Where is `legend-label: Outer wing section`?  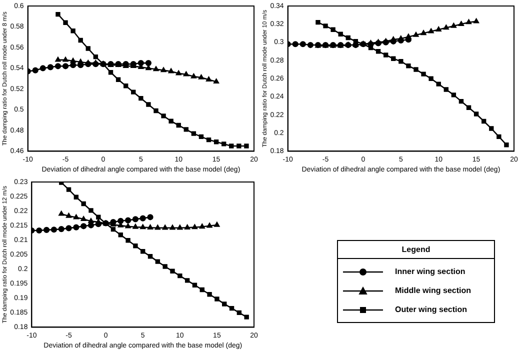
legend-label: Outer wing section is located at coordinates (431, 309).